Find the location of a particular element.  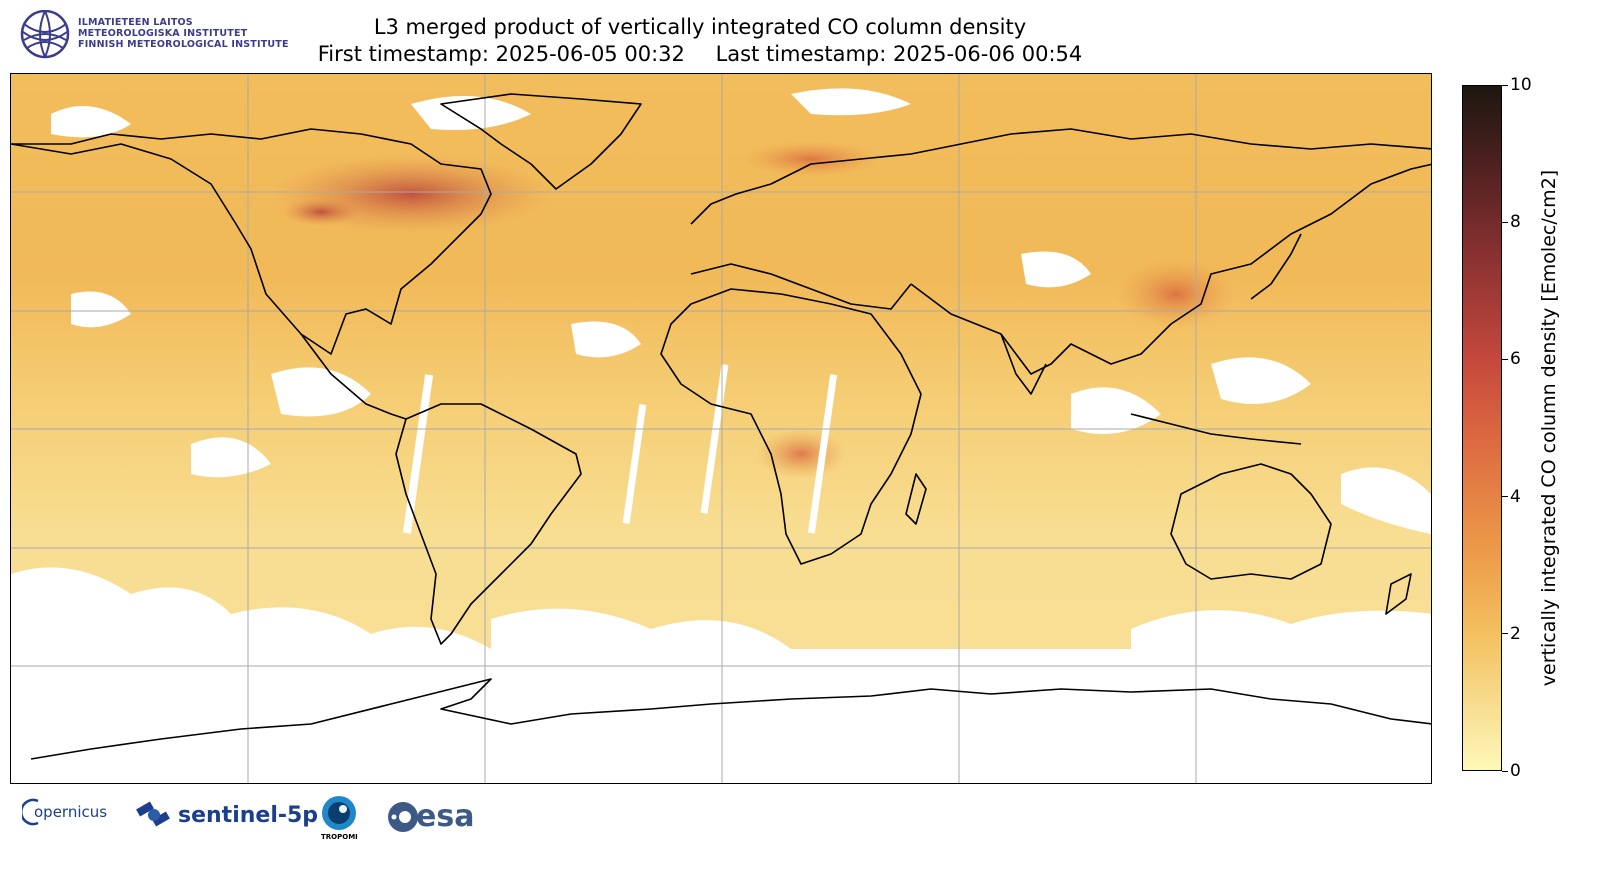

fmi-line2: METEOROLOGISKA INSTITUTET is located at coordinates (163, 33).